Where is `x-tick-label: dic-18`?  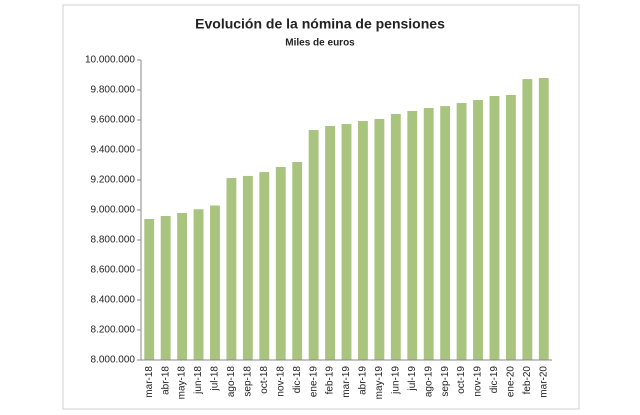
x-tick-label: dic-18 is located at coordinates (297, 380).